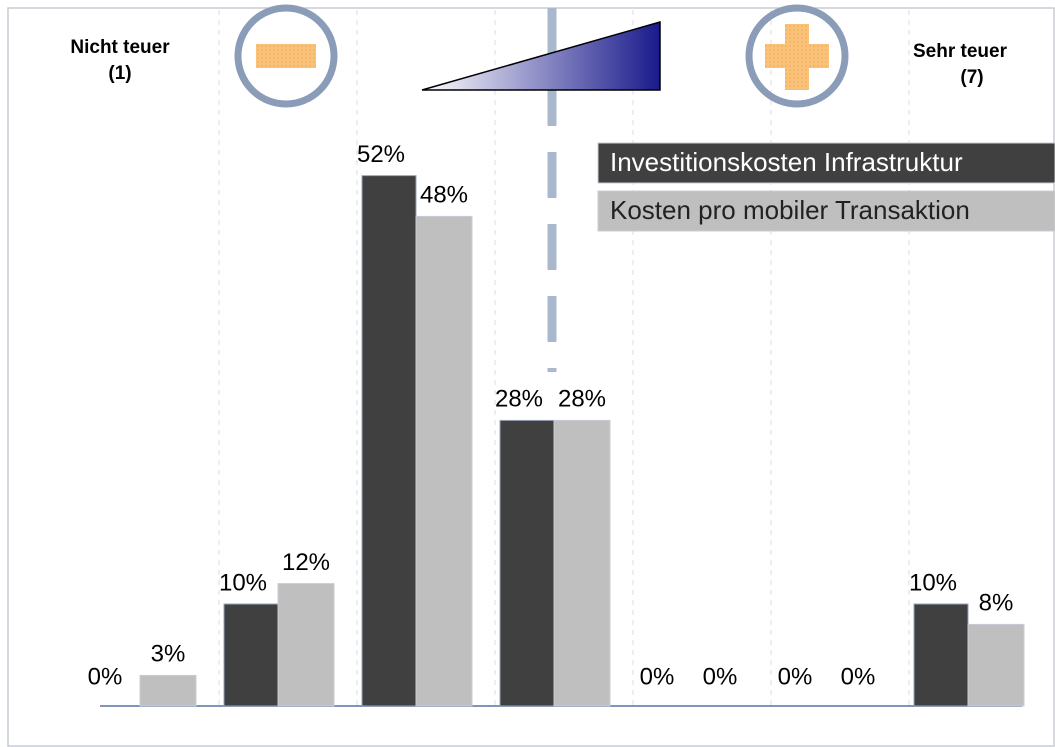  I want to click on plus-icon, so click(797, 57).